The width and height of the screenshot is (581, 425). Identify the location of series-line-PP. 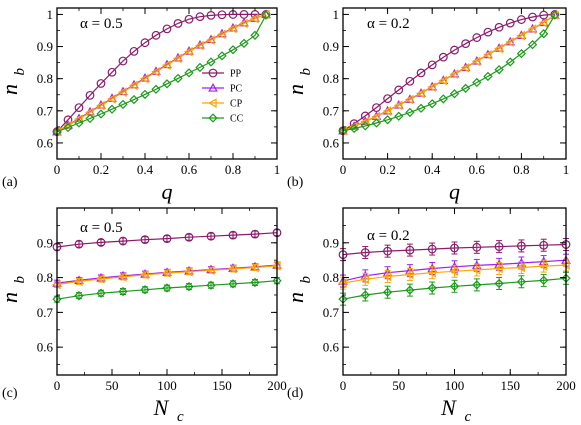
(448, 72).